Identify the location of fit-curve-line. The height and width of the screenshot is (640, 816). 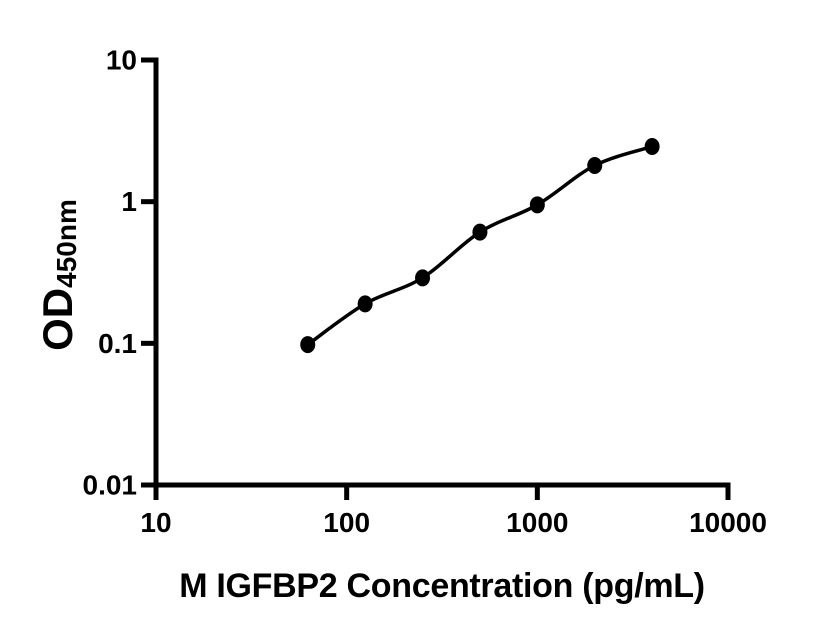
(479, 245).